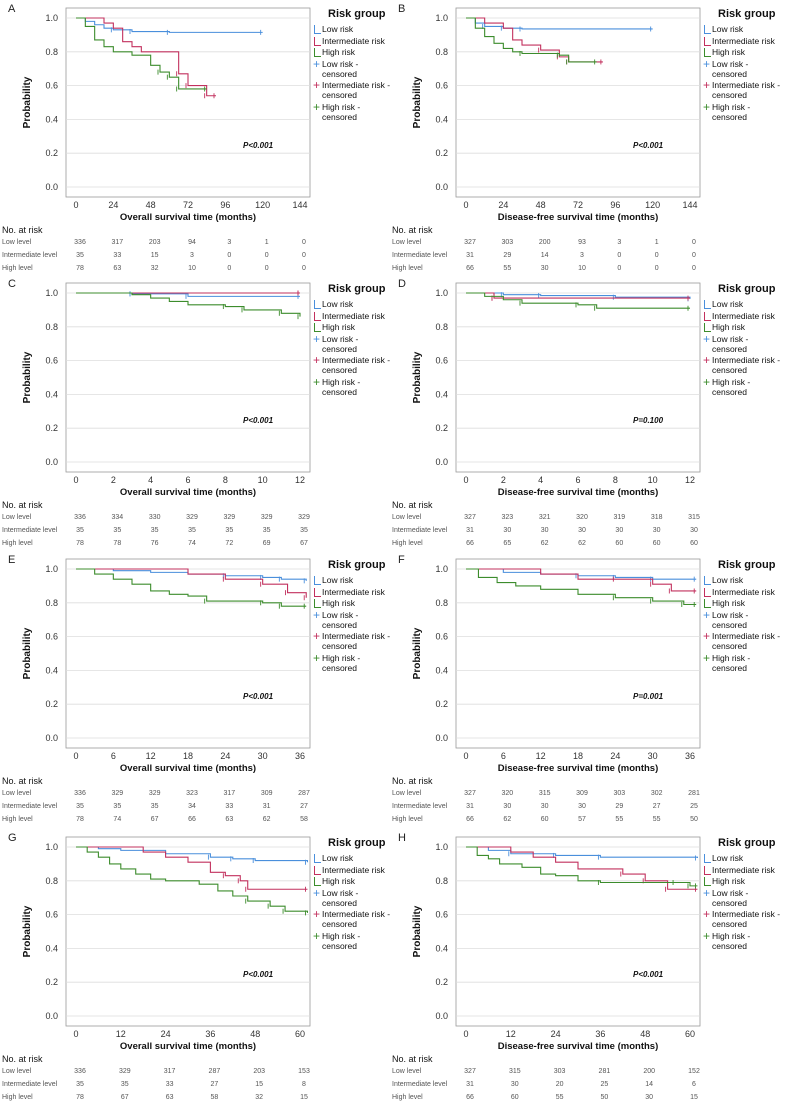 The width and height of the screenshot is (810, 1105). What do you see at coordinates (592, 242) in the screenshot?
I see `risk-row: Low level 327 303 200 93 3 1 0` at bounding box center [592, 242].